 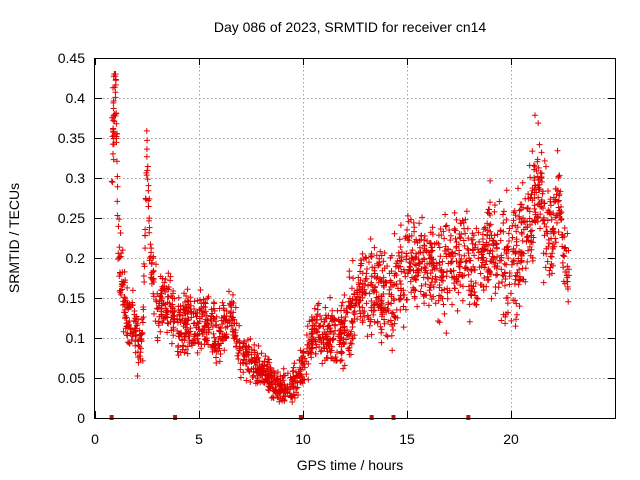 I want to click on x-axis-label: GPS time / hours, so click(x=350, y=465).